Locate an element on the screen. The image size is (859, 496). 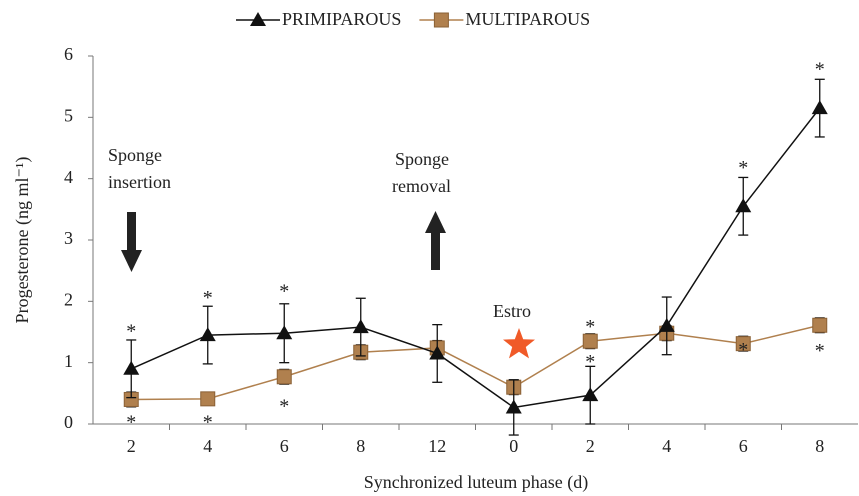
y-tick-label: 5 is located at coordinates (68, 115).